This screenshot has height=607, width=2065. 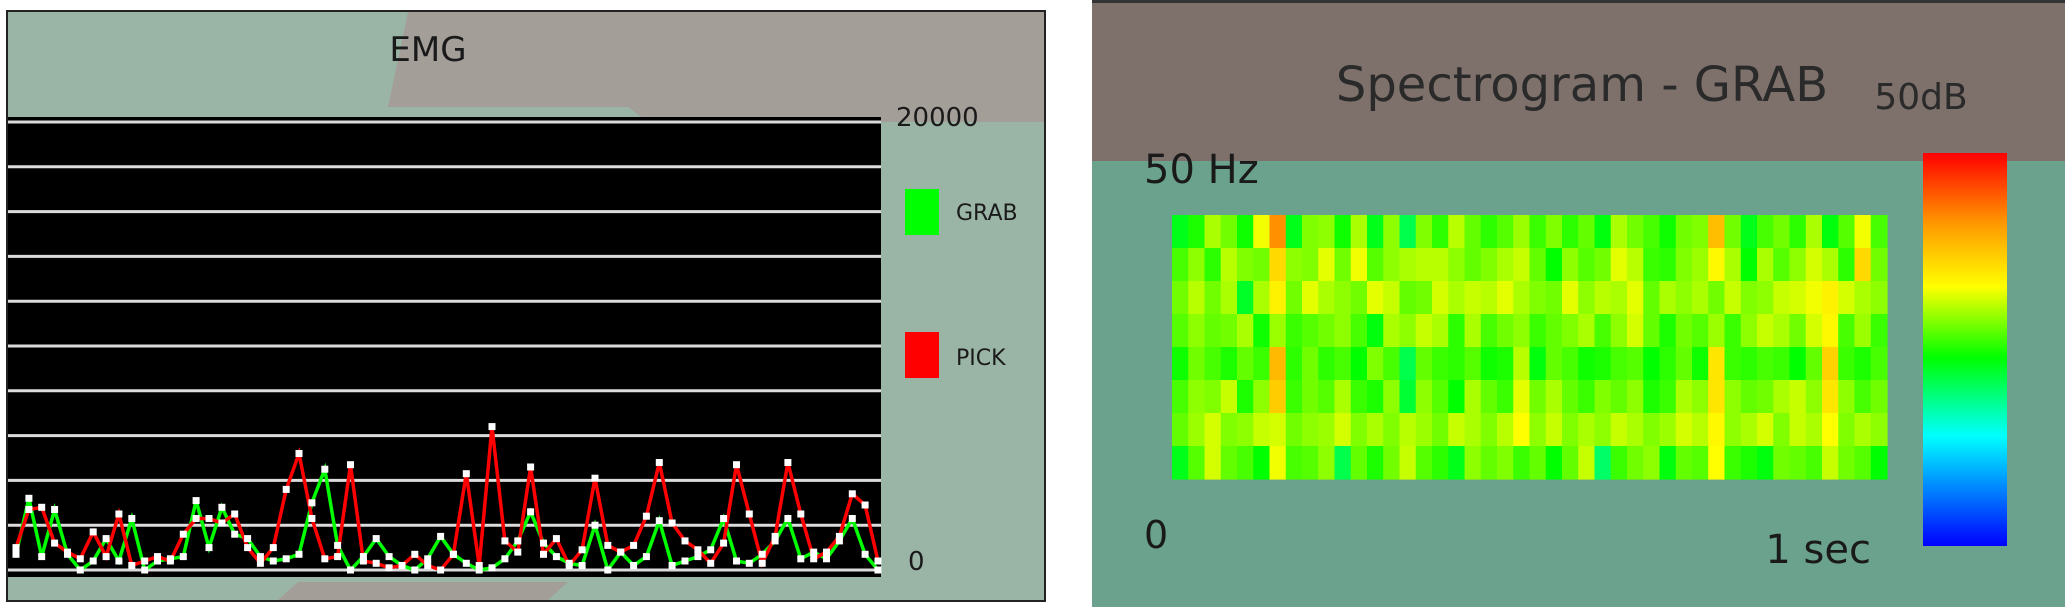 I want to click on time-end-label: 1 sec, so click(x=1818, y=550).